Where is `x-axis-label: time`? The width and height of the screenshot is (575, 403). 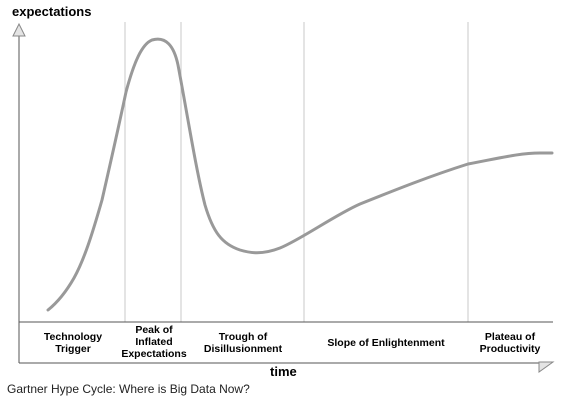 x-axis-label: time is located at coordinates (283, 371).